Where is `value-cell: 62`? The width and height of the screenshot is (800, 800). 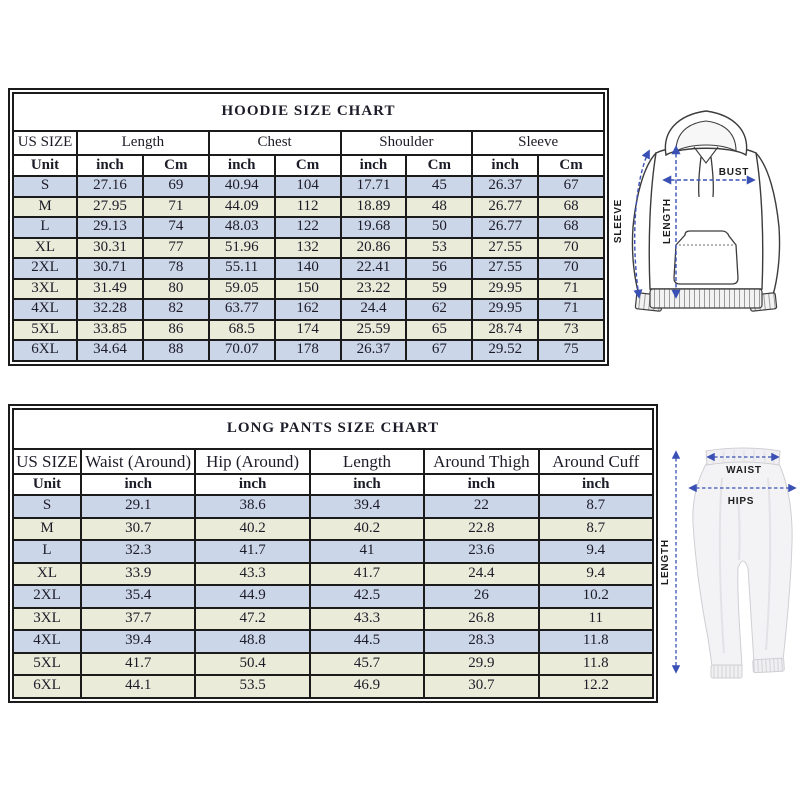 value-cell: 62 is located at coordinates (439, 309).